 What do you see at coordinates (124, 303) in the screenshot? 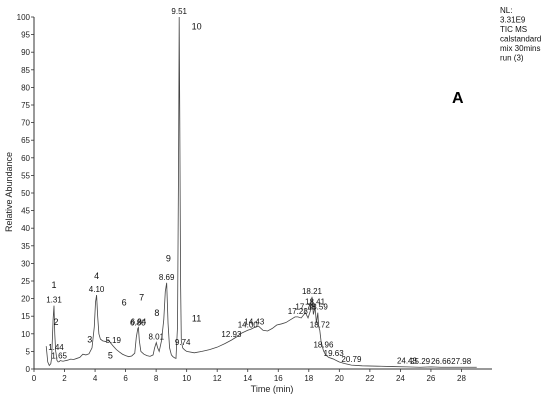
I see `compound-number: 6` at bounding box center [124, 303].